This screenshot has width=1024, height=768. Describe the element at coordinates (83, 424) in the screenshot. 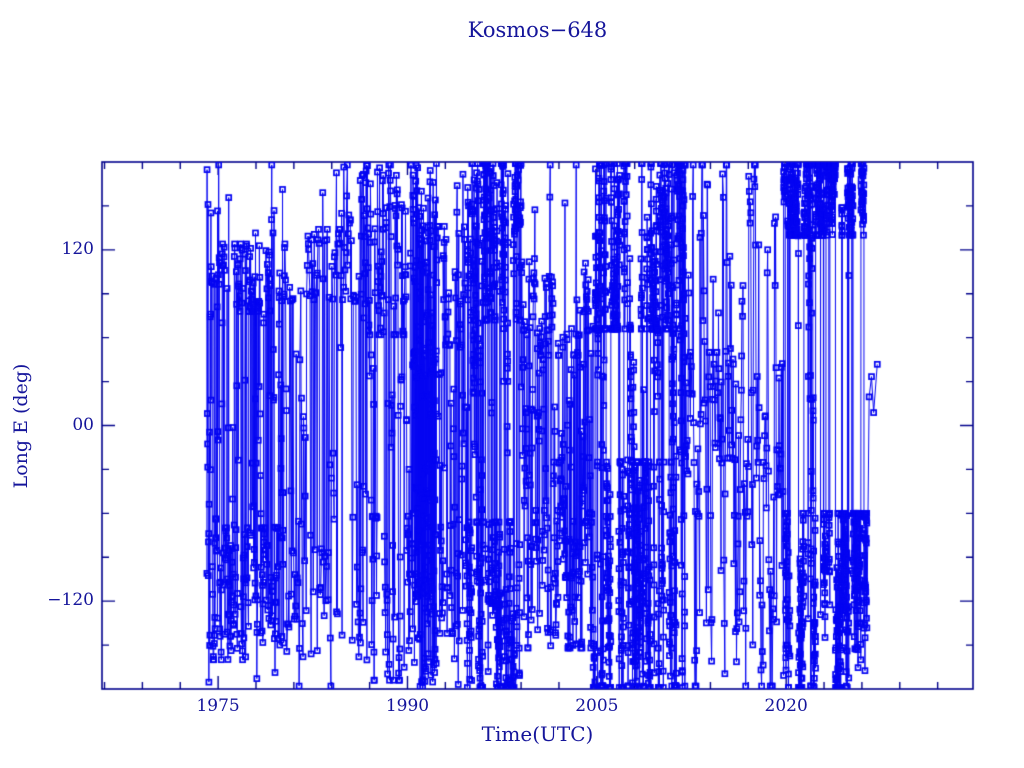

I see `y-tick-label: 00` at that location.